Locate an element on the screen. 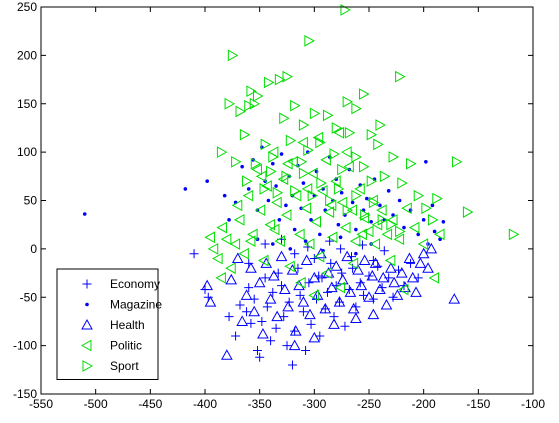 The width and height of the screenshot is (559, 423). y-tick-label: 0 is located at coordinates (33, 249).